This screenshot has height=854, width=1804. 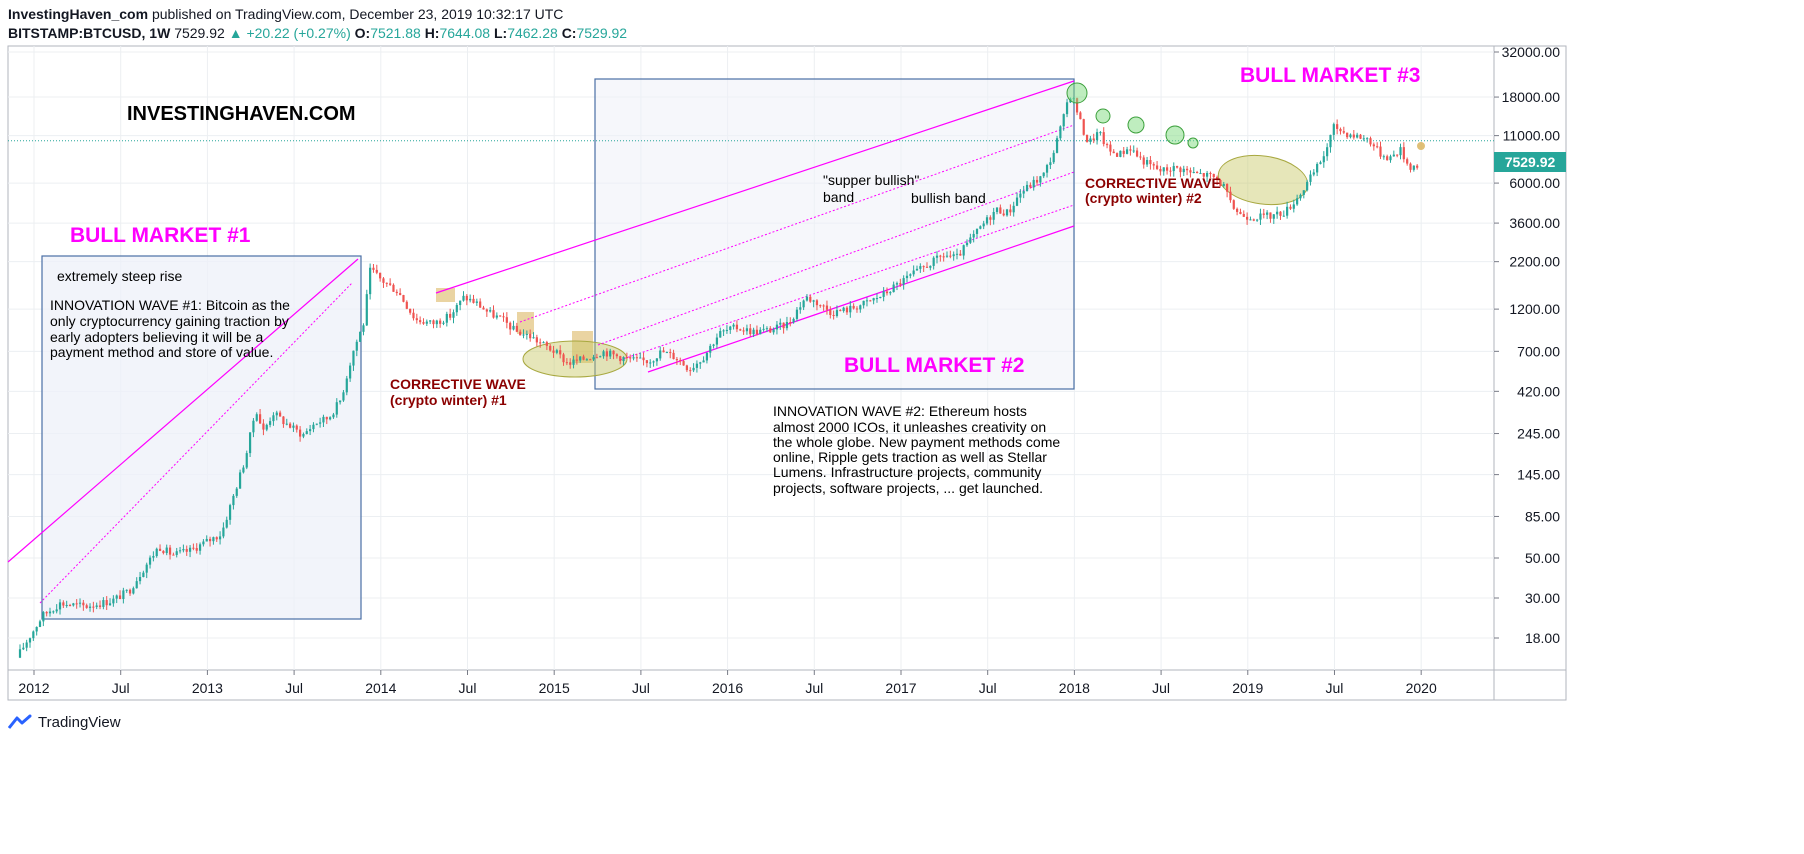 I want to click on price-axis, so click(x=1530, y=358).